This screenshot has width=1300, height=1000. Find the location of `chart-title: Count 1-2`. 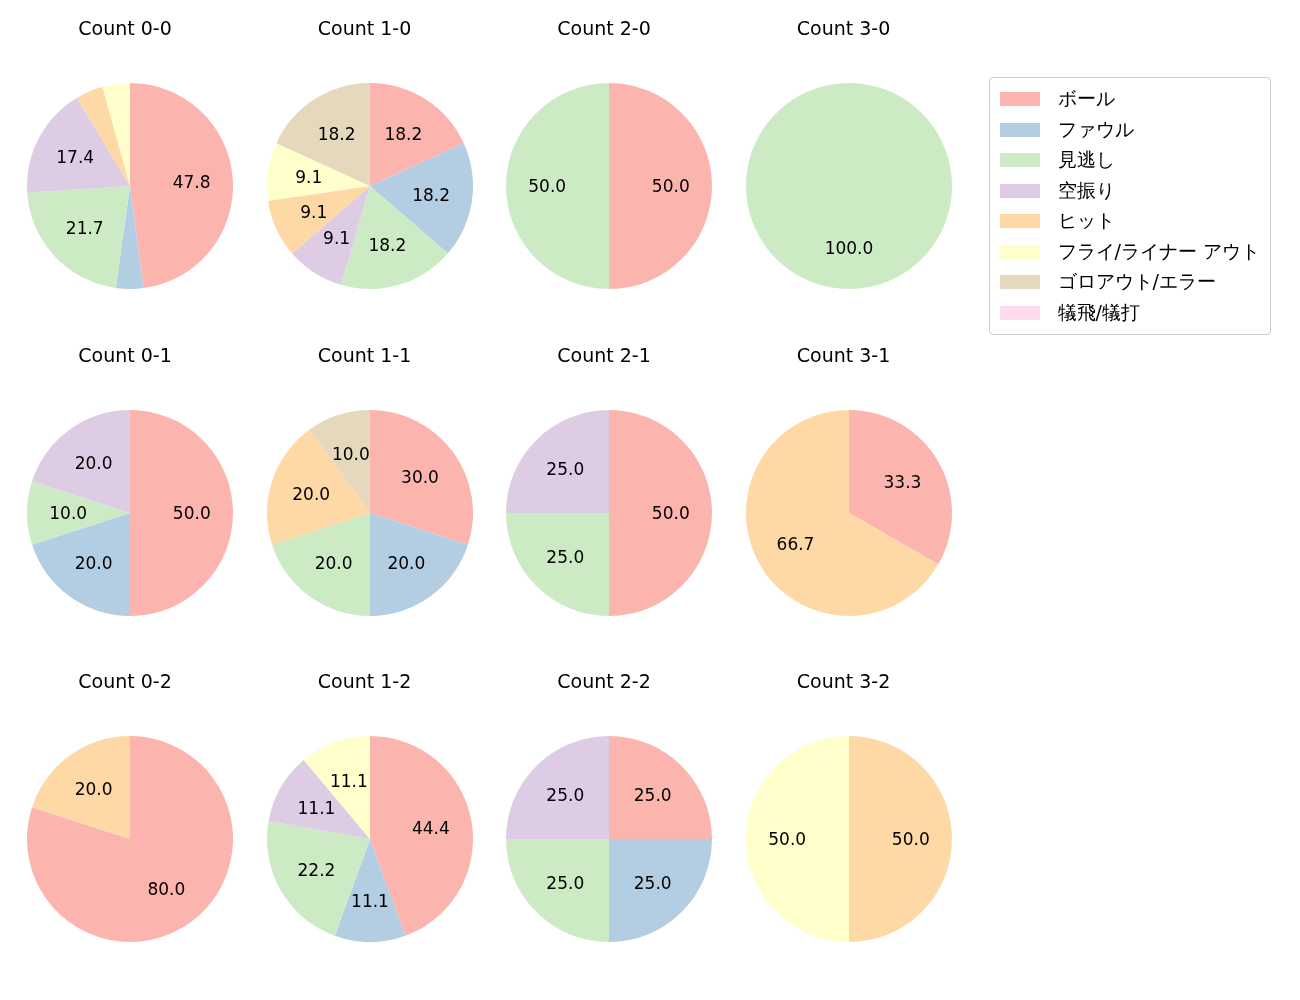

chart-title: Count 1-2 is located at coordinates (364, 681).